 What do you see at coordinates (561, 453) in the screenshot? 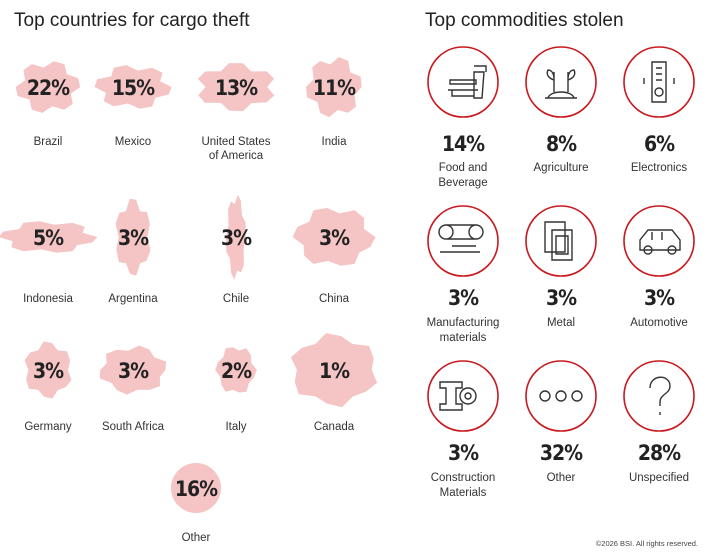
I see `percent: 32%` at bounding box center [561, 453].